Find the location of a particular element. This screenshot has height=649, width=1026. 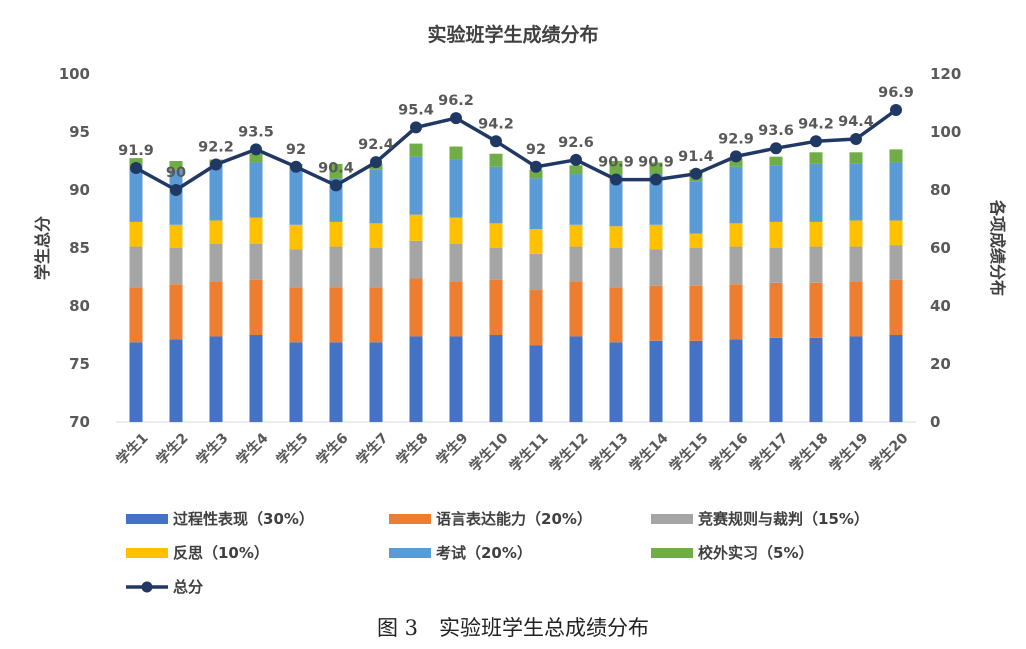

x-category-label: 学生7 is located at coordinates (372, 449).